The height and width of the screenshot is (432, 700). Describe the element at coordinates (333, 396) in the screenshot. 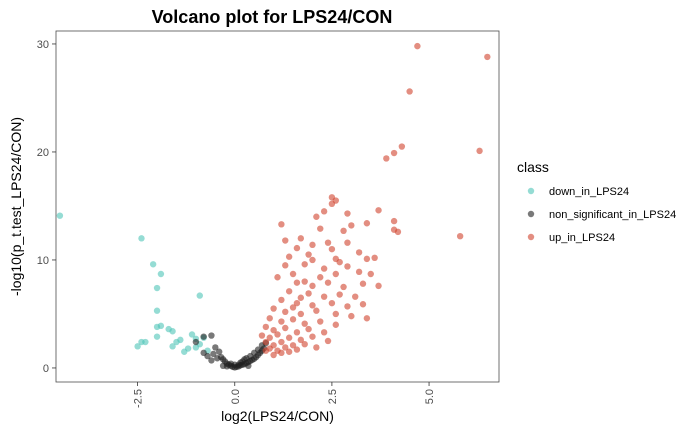

I see `x-tick-label: 2.5` at that location.